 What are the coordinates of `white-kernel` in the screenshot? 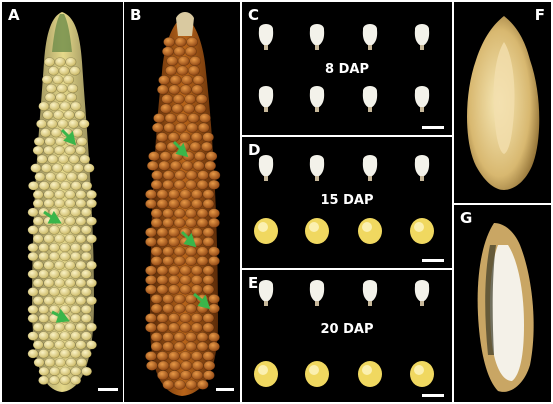 It's located at (266, 37).